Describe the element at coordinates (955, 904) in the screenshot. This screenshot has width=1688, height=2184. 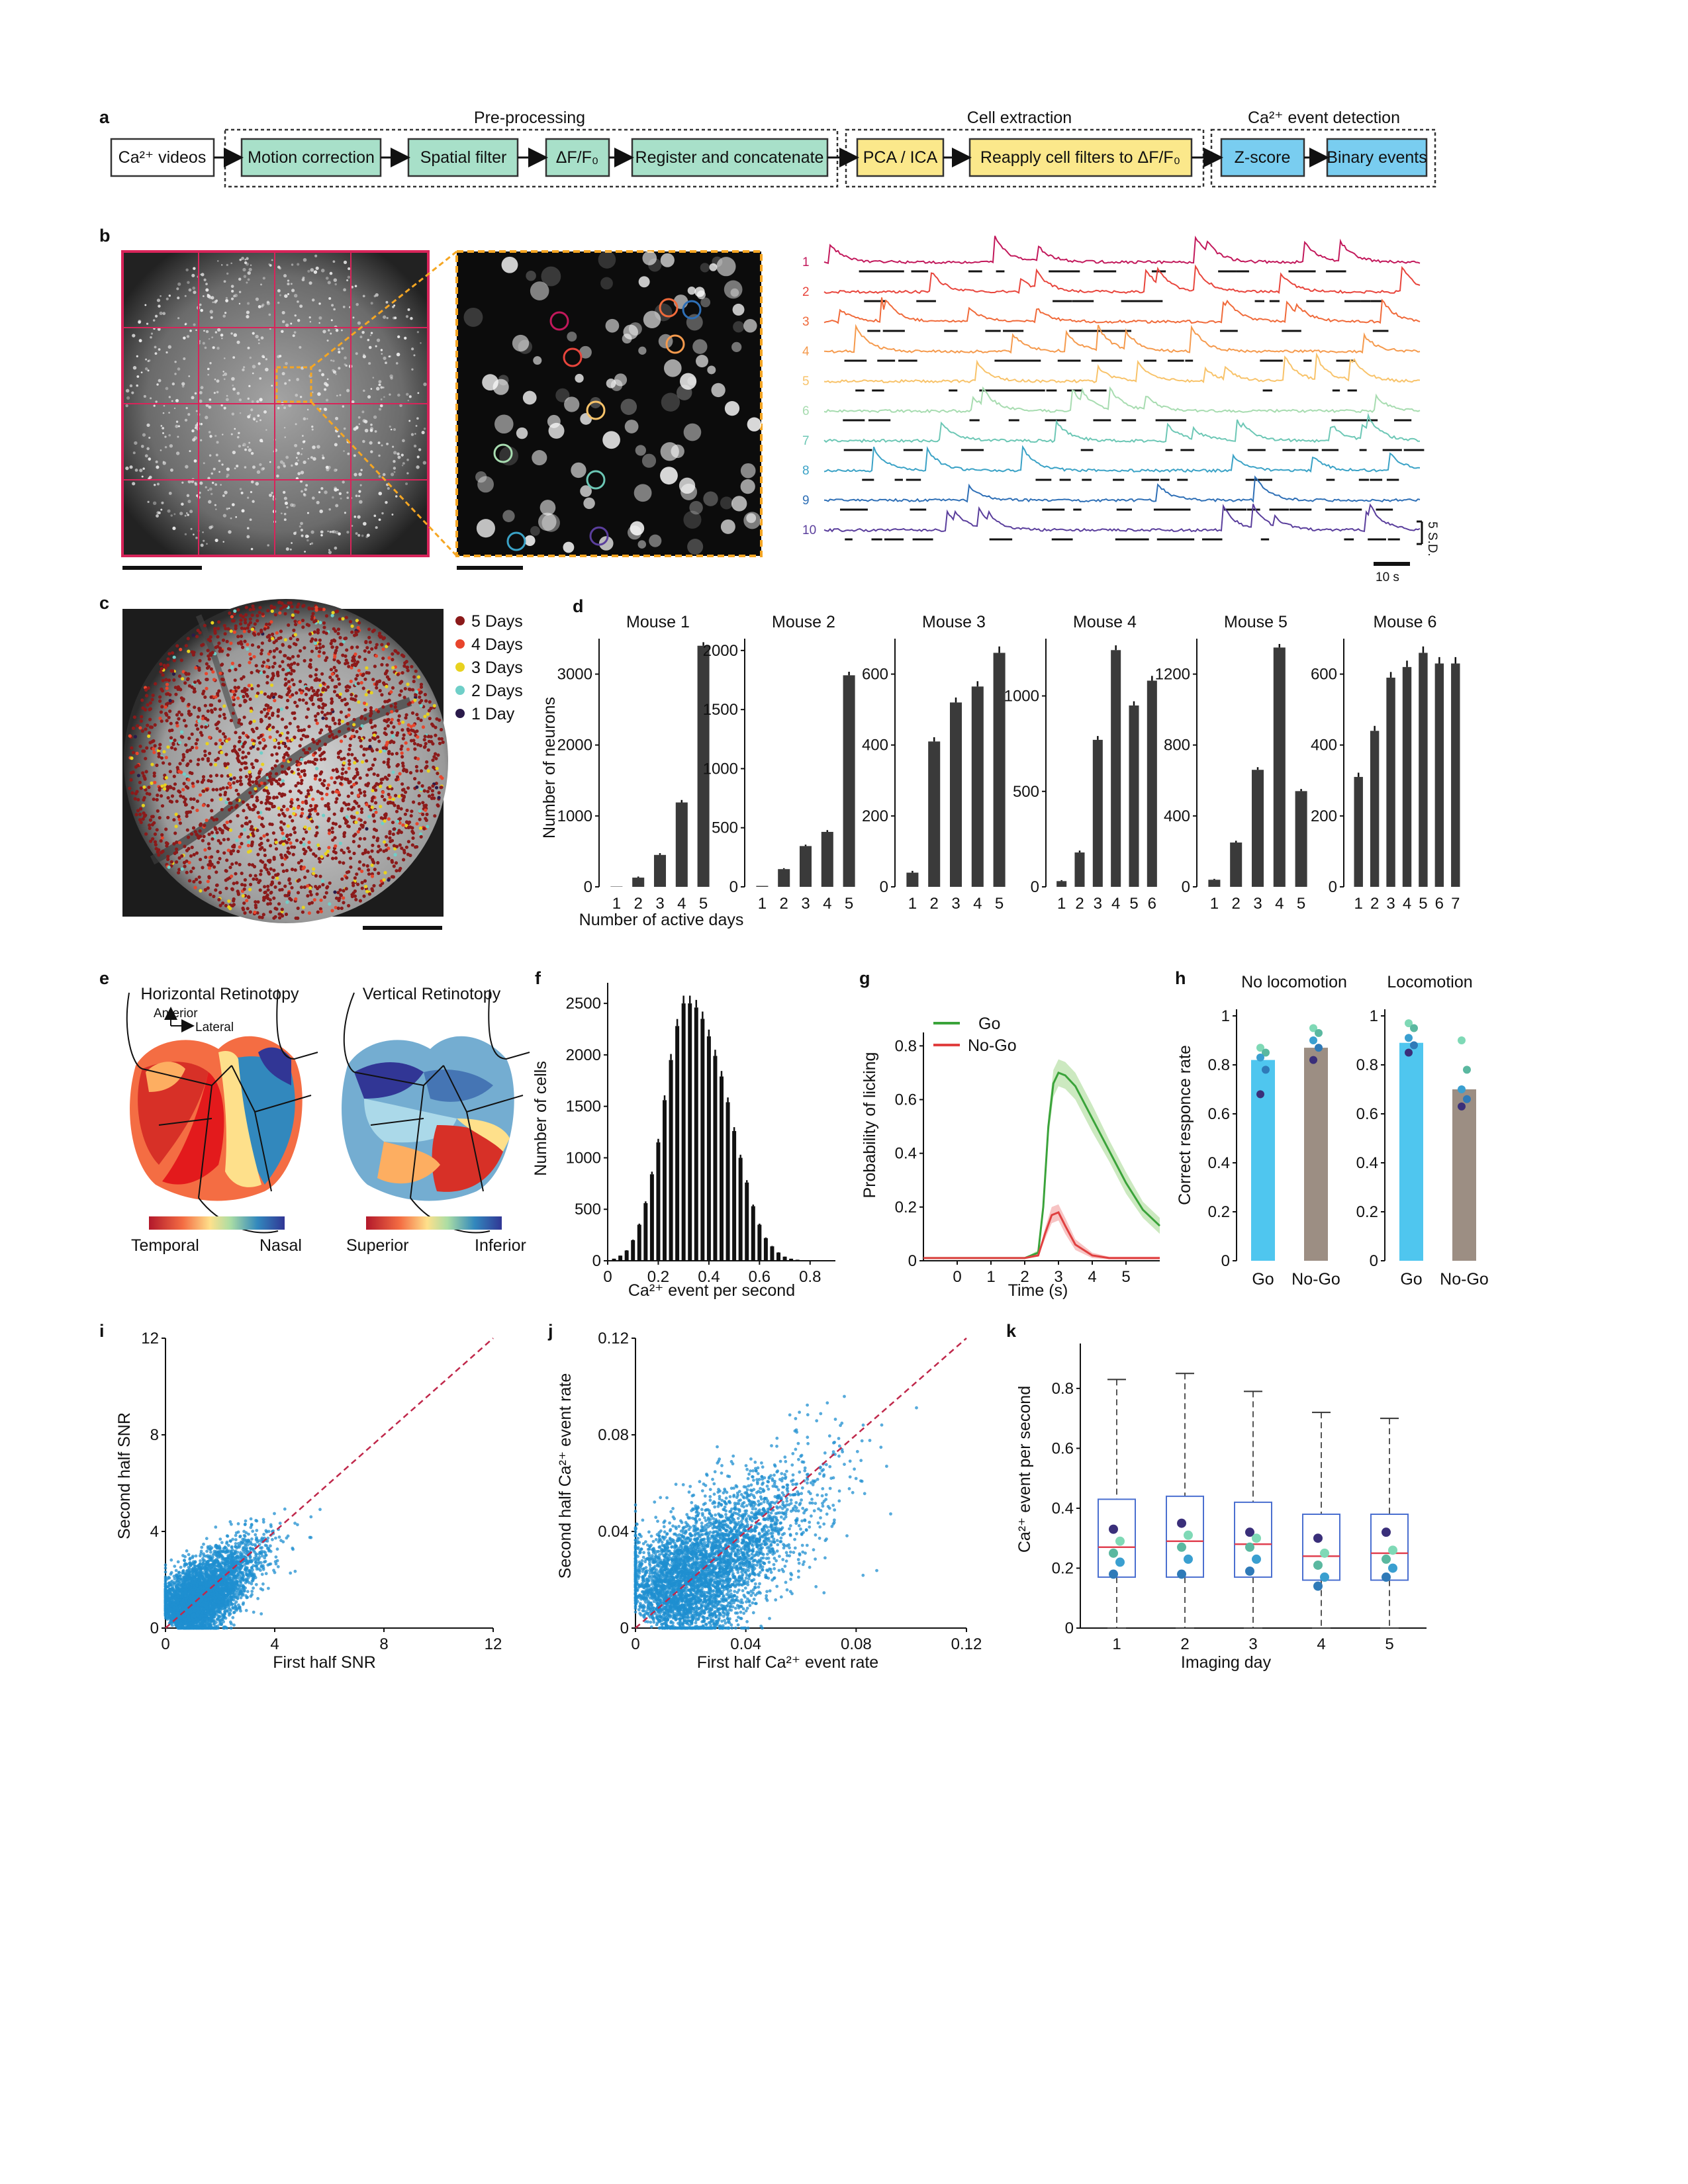
I see `x-tick-label: 3` at that location.